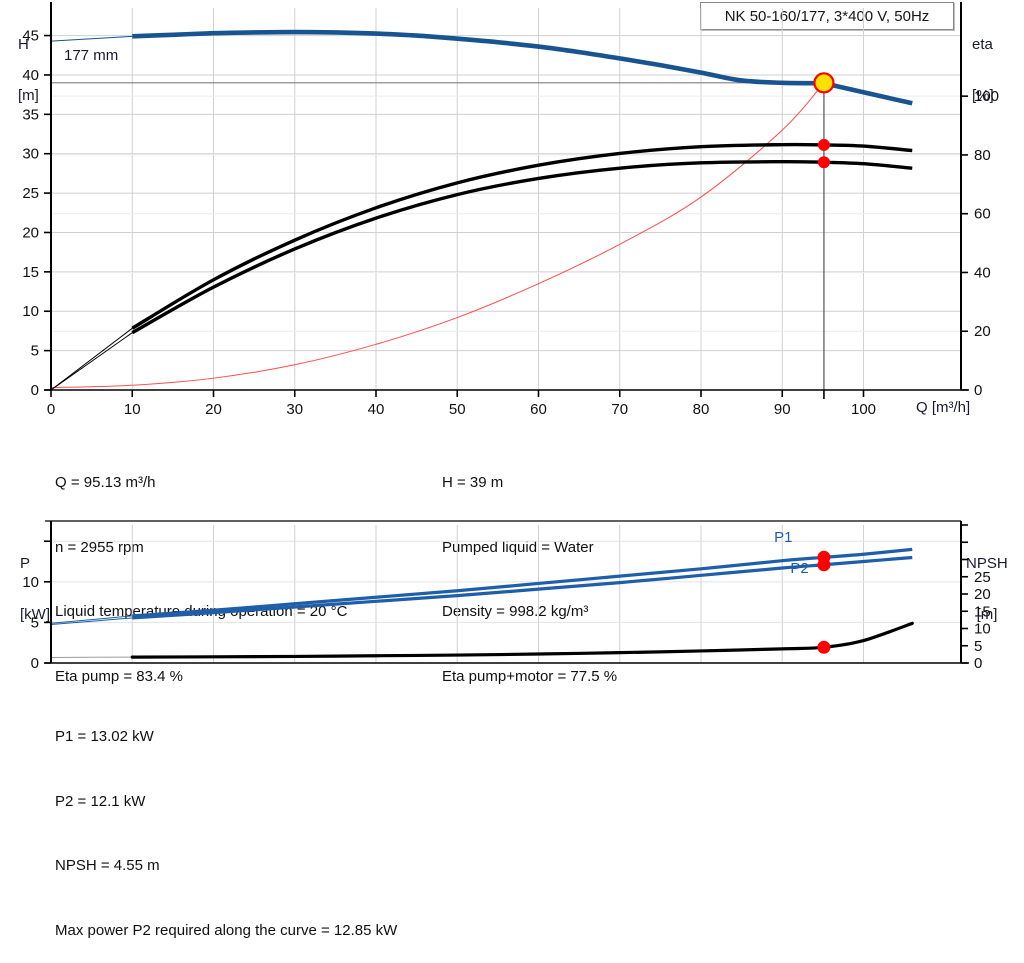 This screenshot has width=1024, height=963. Describe the element at coordinates (35, 622) in the screenshot. I see `bottom-left-tick: 5` at that location.